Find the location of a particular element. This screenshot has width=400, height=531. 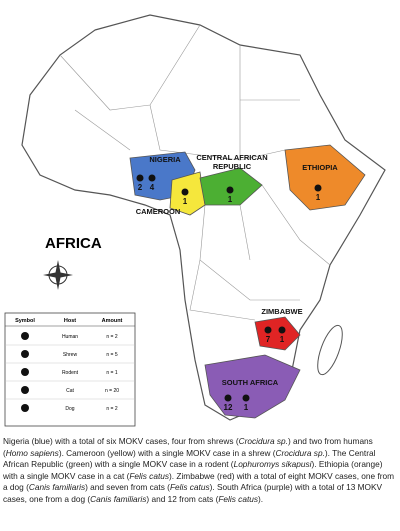

caption-text: ) and 12 from cats ( is located at coordinates (182, 498).